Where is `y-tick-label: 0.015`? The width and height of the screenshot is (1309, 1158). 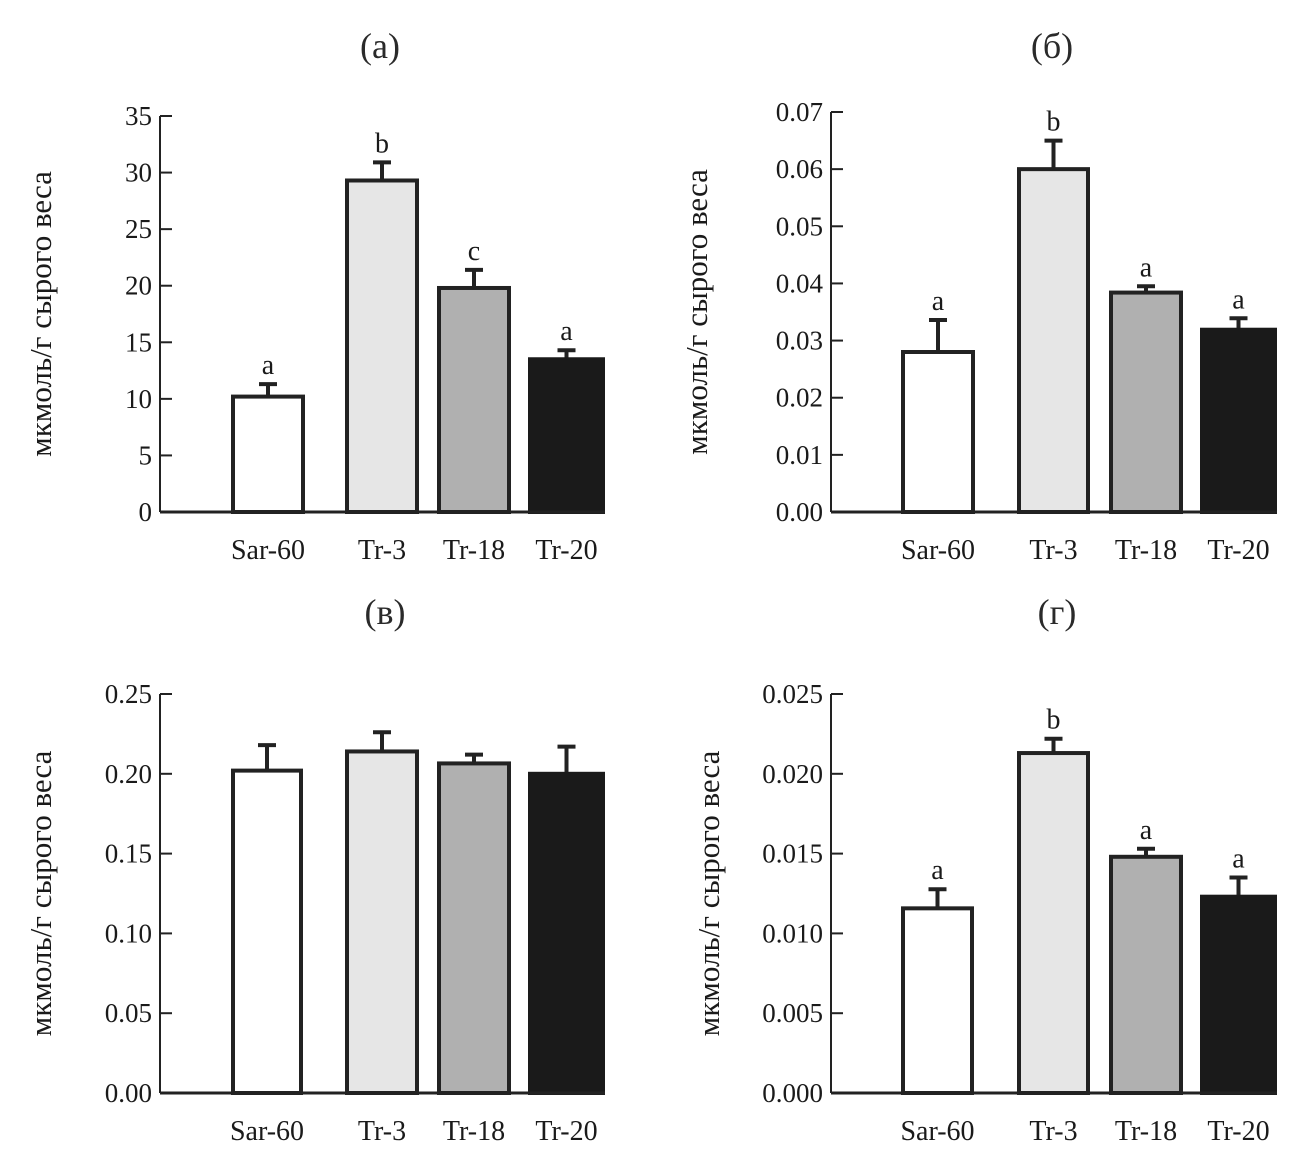
y-tick-label: 0.015 is located at coordinates (792, 854).